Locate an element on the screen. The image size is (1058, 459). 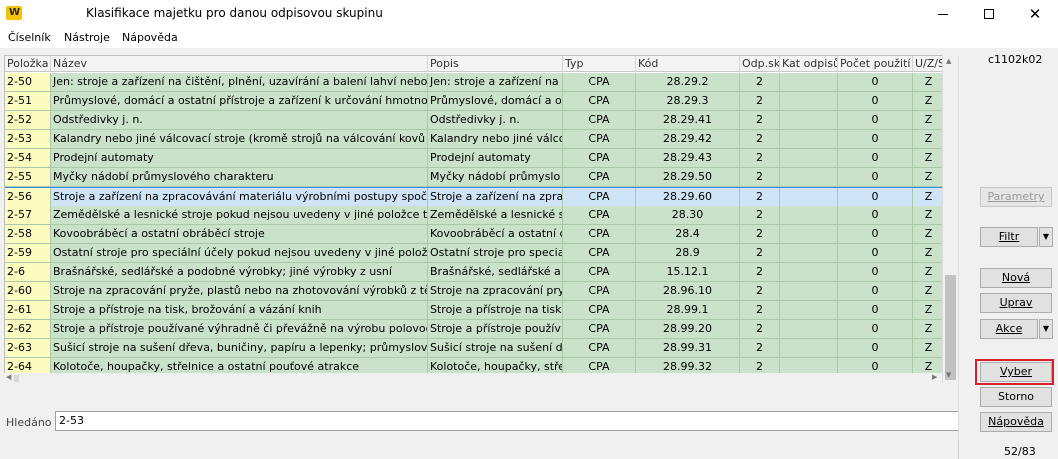
cell-popis: Zemědělské a lesnické st is located at coordinates (495, 215).